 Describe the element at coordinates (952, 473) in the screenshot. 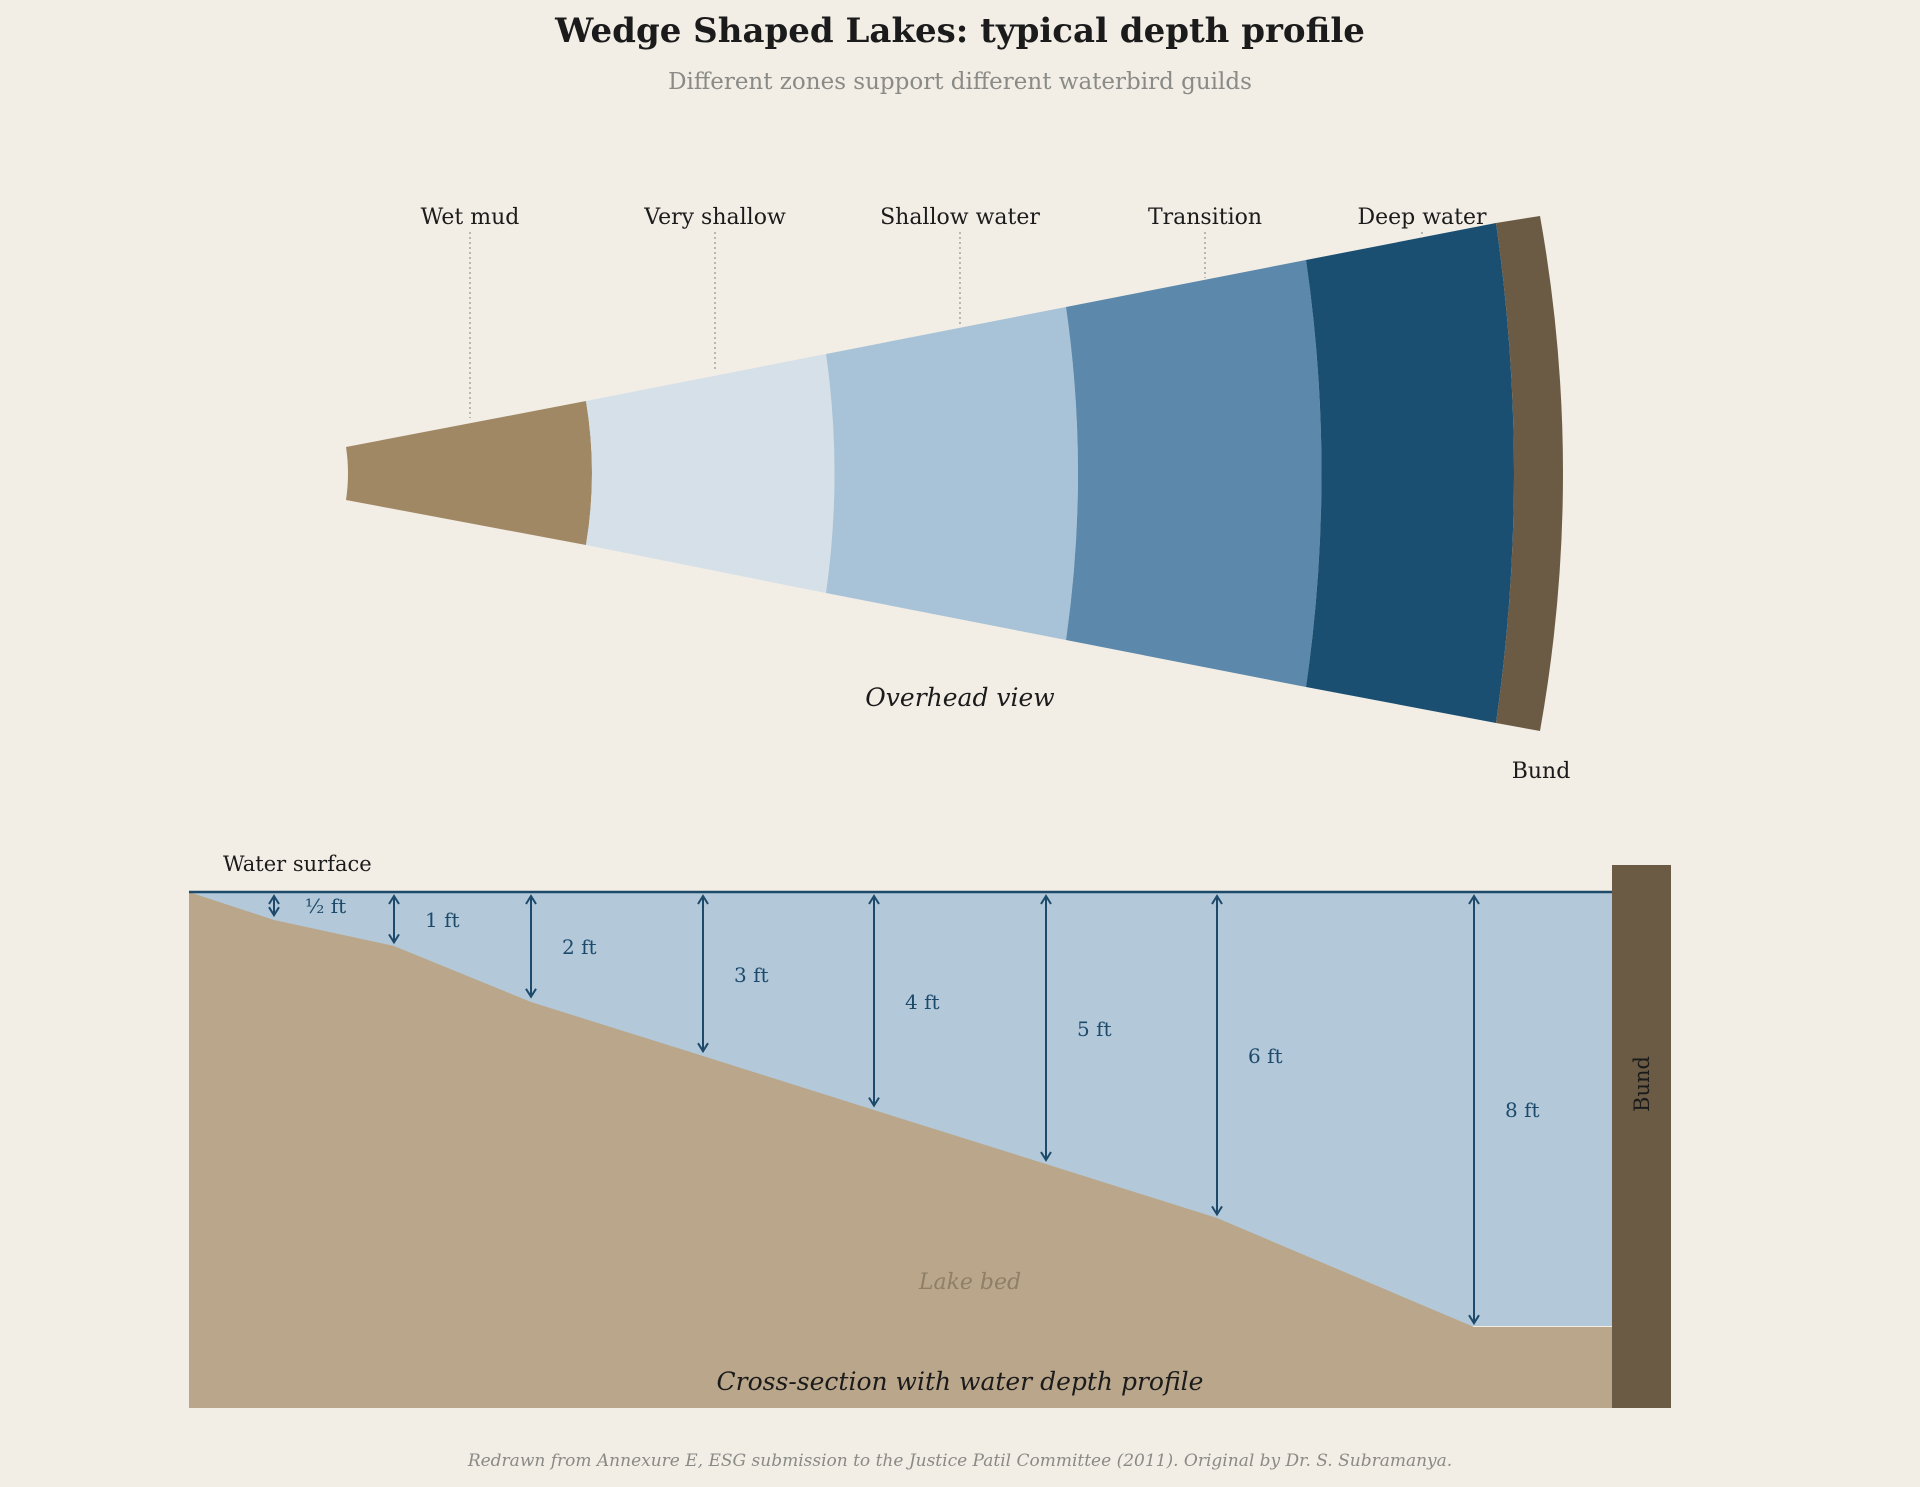

I see `zone-shallow-water` at that location.